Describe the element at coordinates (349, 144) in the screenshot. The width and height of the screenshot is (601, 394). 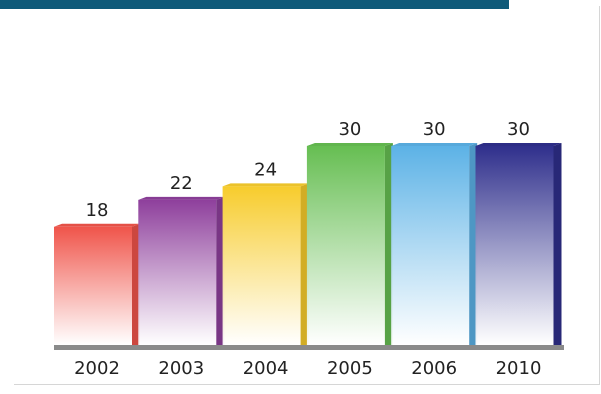
I see `bar-top-2005` at that location.